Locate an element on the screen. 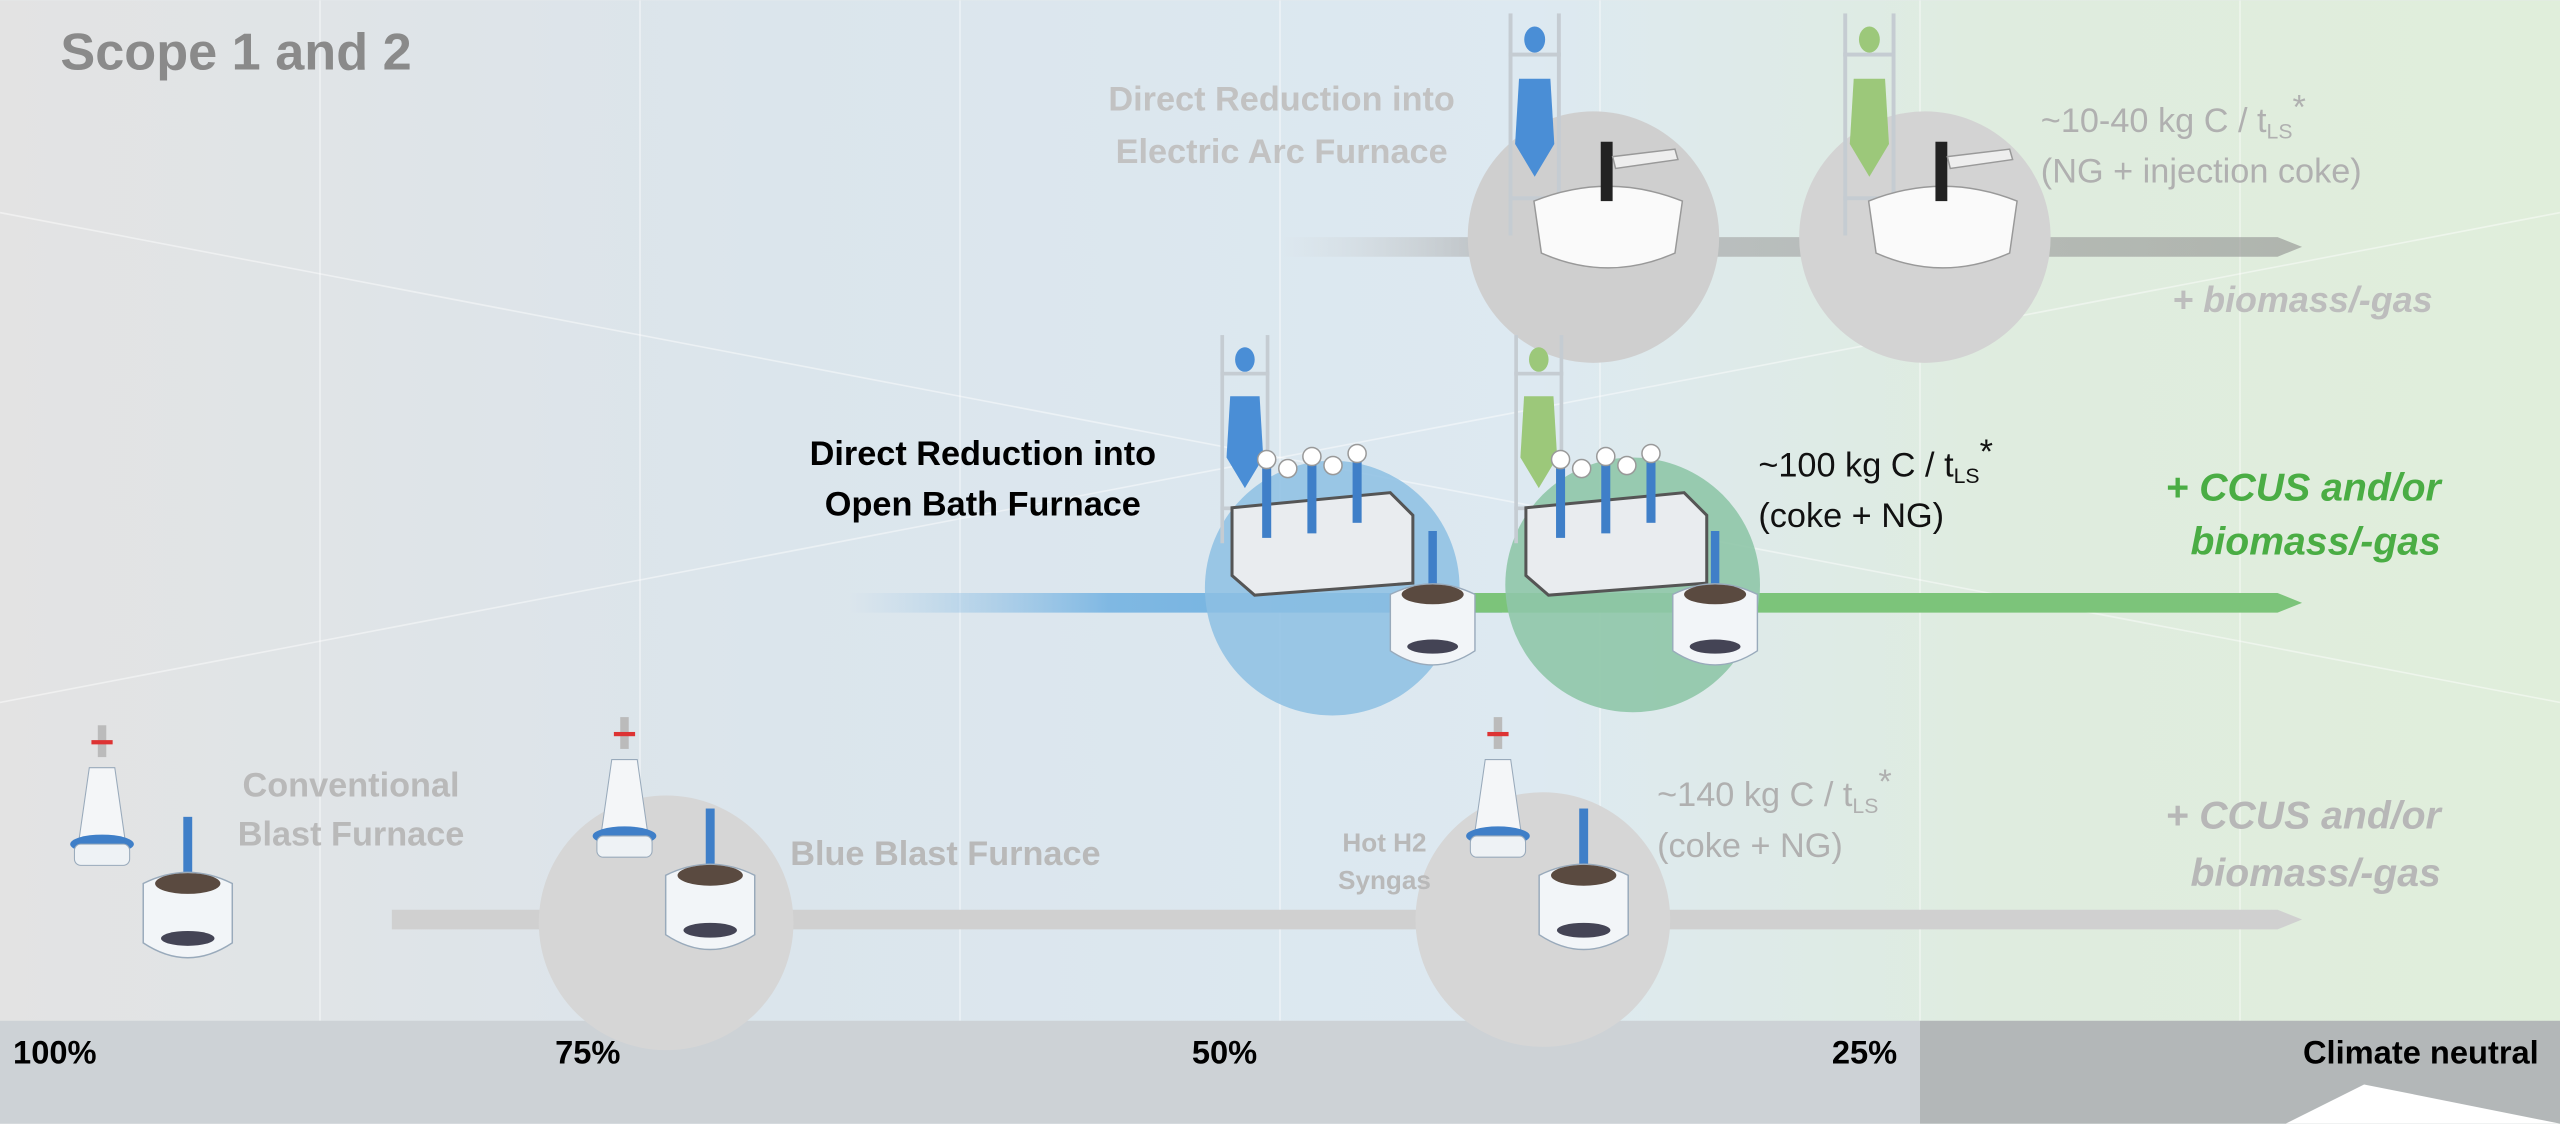 Image resolution: width=2560 pixels, height=1124 pixels. route-label: Blue Blast Furnace is located at coordinates (945, 854).